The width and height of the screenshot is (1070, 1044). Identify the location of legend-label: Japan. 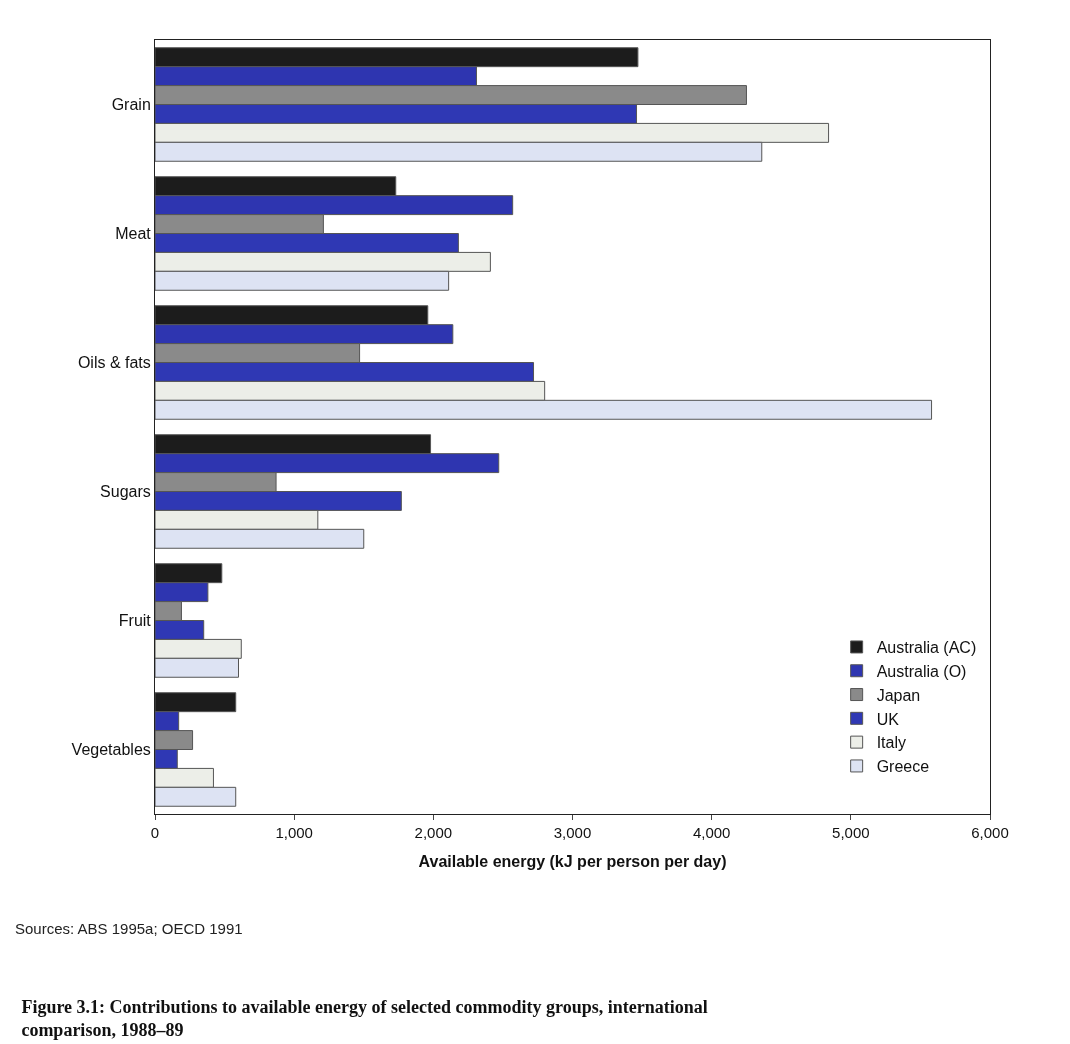
(898, 695).